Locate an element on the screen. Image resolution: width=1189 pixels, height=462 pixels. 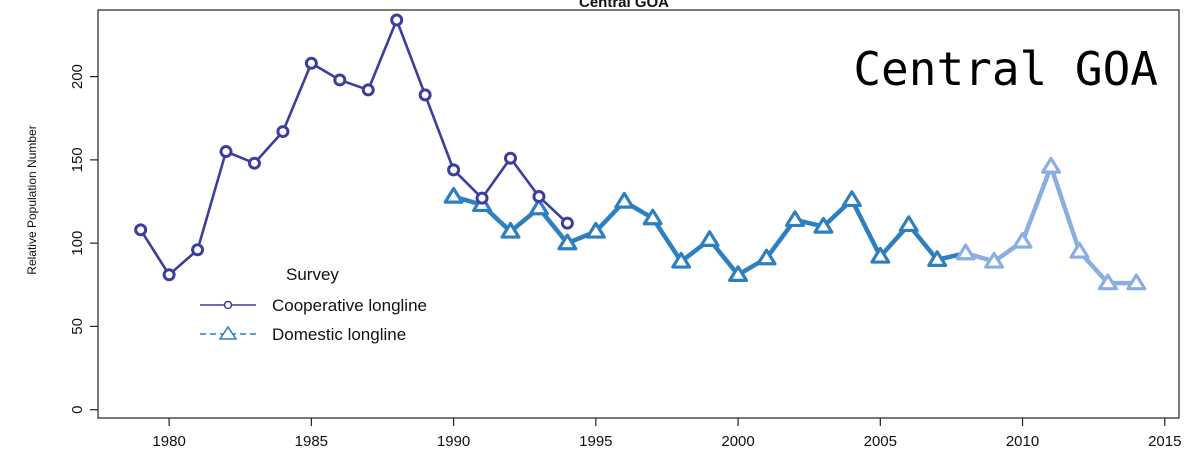
y-tick-label: 200 is located at coordinates (77, 76).